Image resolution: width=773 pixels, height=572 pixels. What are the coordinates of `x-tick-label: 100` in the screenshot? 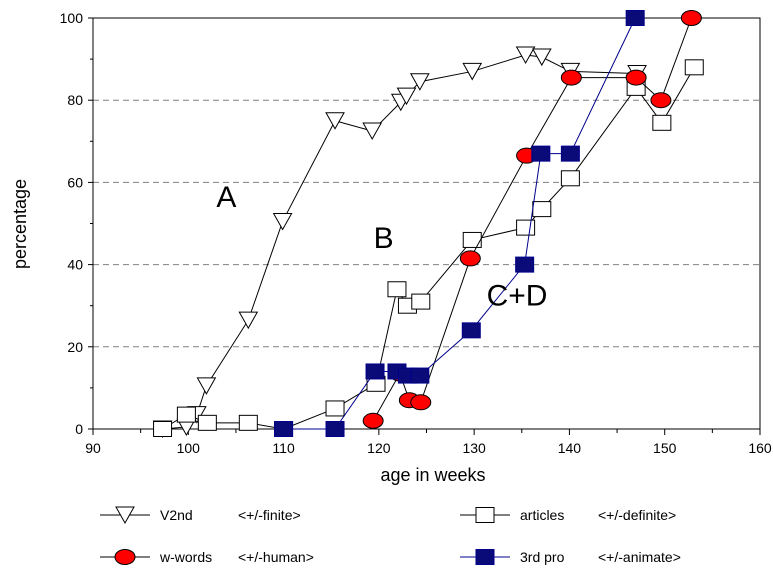 It's located at (189, 448).